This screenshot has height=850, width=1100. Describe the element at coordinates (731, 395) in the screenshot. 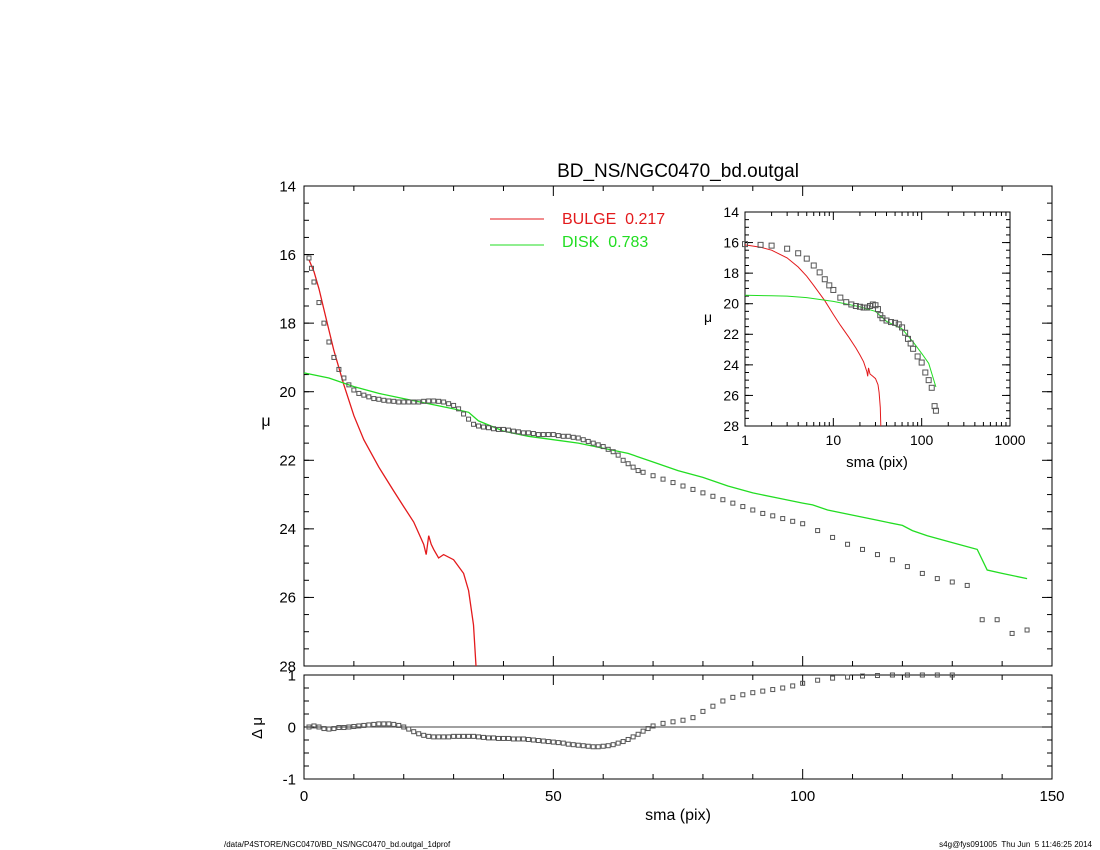

I see `y-tick-label: 26` at that location.